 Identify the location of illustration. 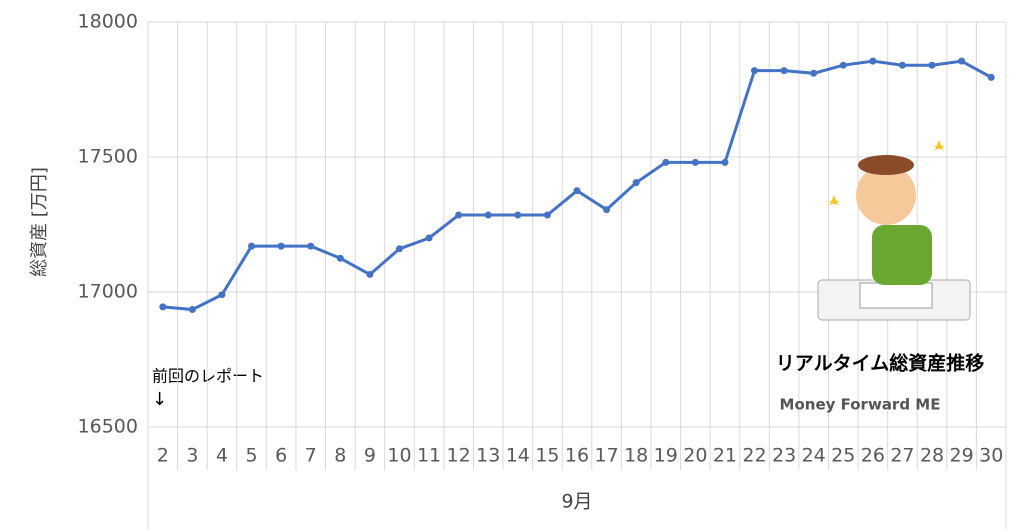
(894, 230).